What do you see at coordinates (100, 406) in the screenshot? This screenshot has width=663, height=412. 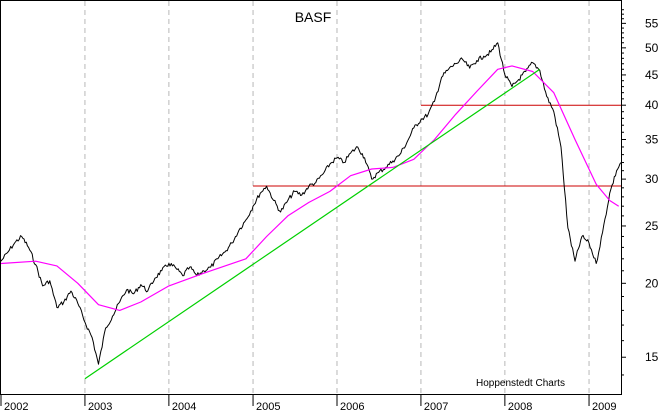 I see `x-tick-label-2003: 2003` at bounding box center [100, 406].